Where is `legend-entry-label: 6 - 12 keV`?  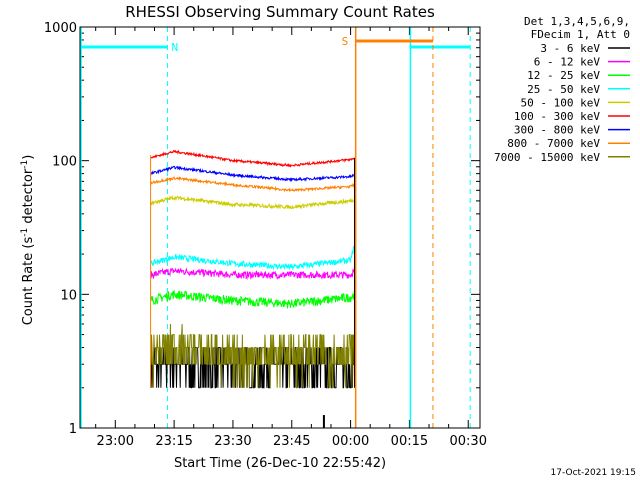
legend-entry-label: 6 - 12 keV is located at coordinates (567, 62).